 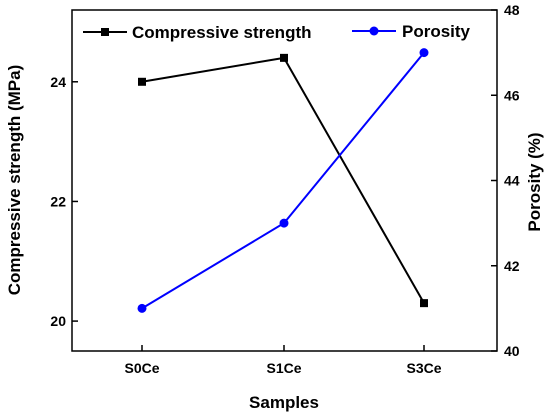 What do you see at coordinates (512, 95) in the screenshot?
I see `y-right-tick-label-46: 46` at bounding box center [512, 95].